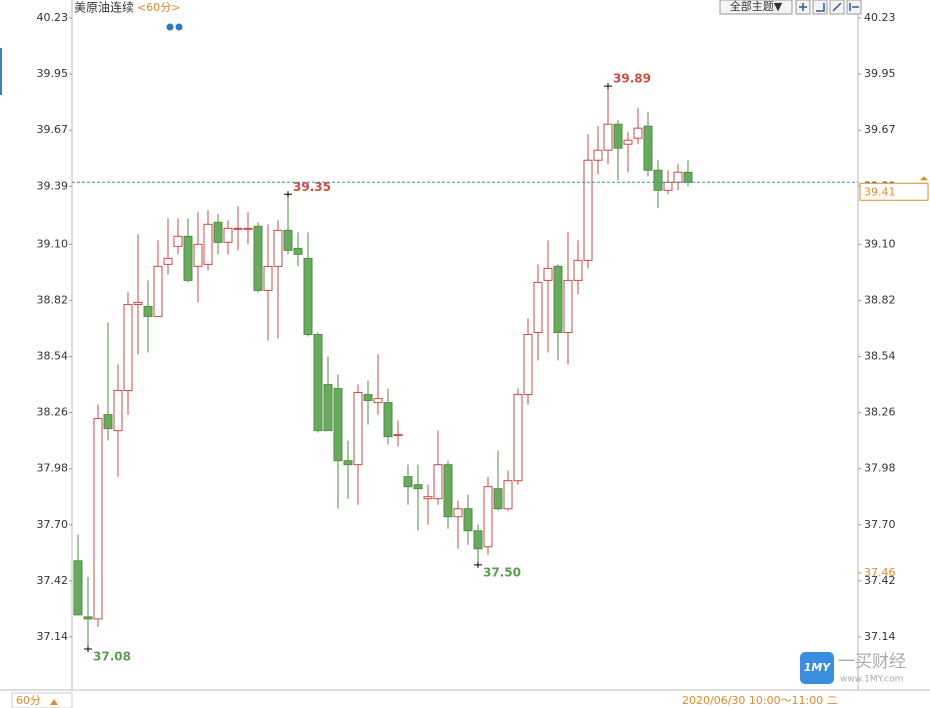 The width and height of the screenshot is (930, 708). What do you see at coordinates (53, 468) in the screenshot?
I see `y-tick-label: 37.98` at bounding box center [53, 468].